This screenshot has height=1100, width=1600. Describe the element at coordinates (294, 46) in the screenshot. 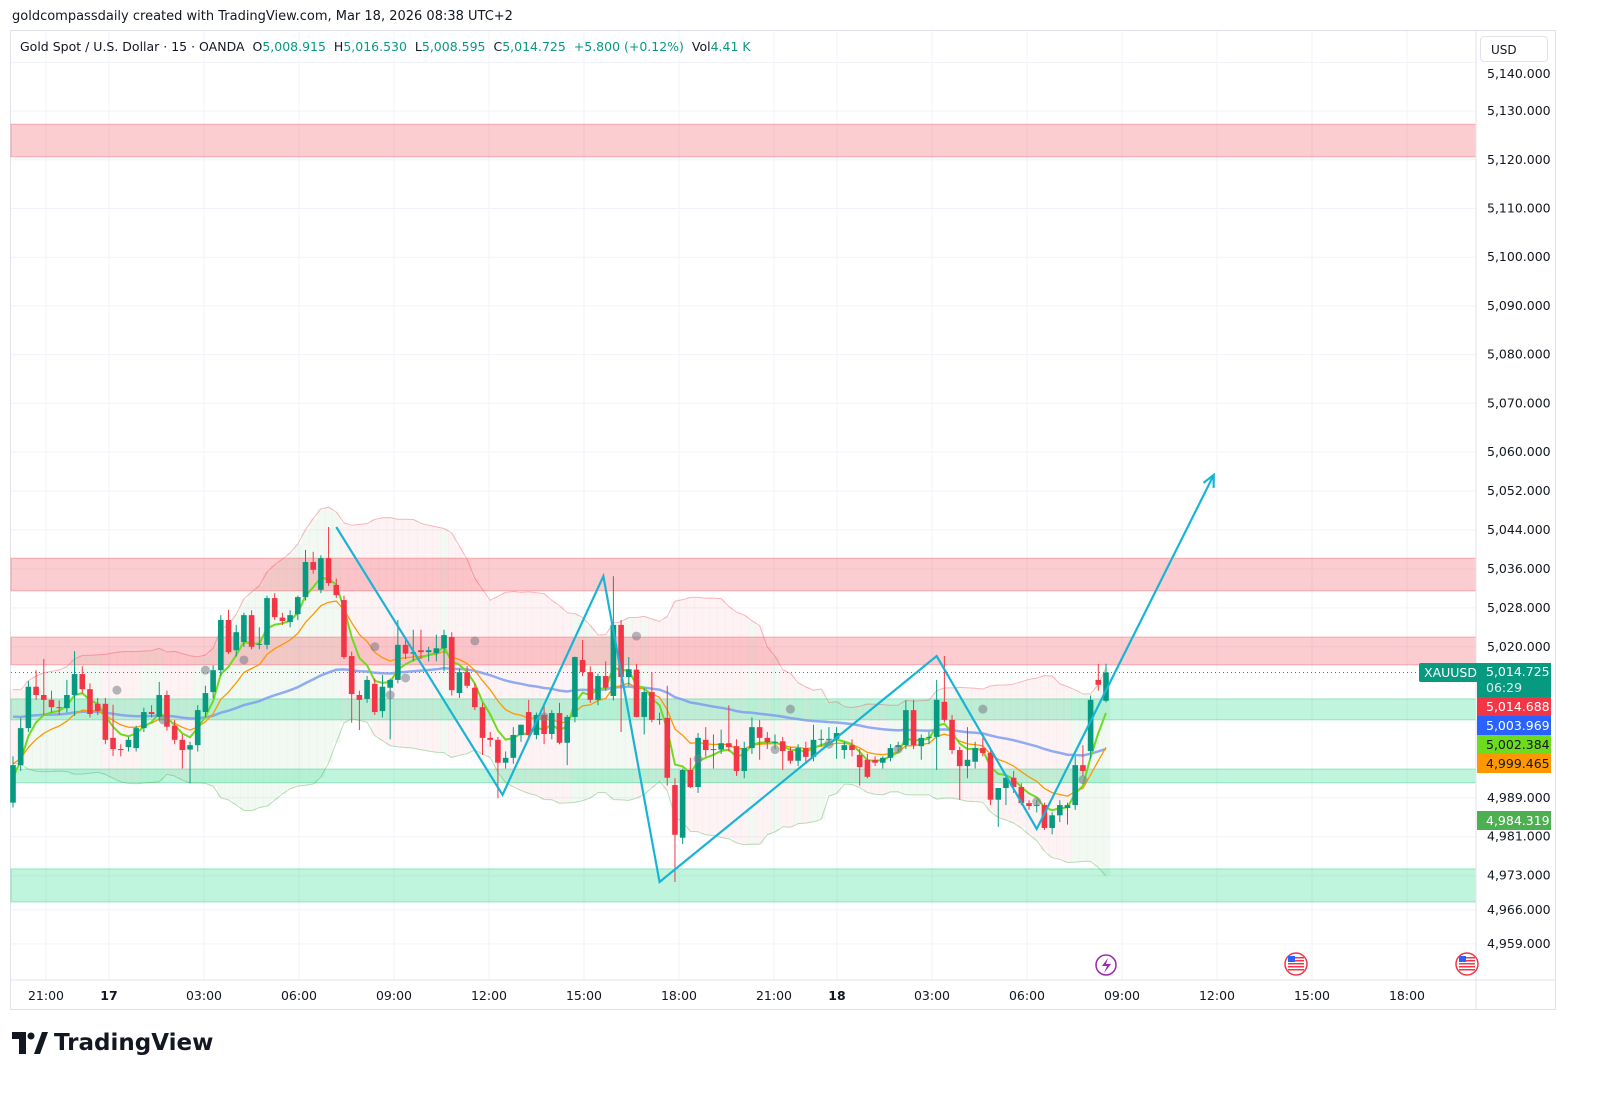

I see `open-value: 5,008.915` at that location.